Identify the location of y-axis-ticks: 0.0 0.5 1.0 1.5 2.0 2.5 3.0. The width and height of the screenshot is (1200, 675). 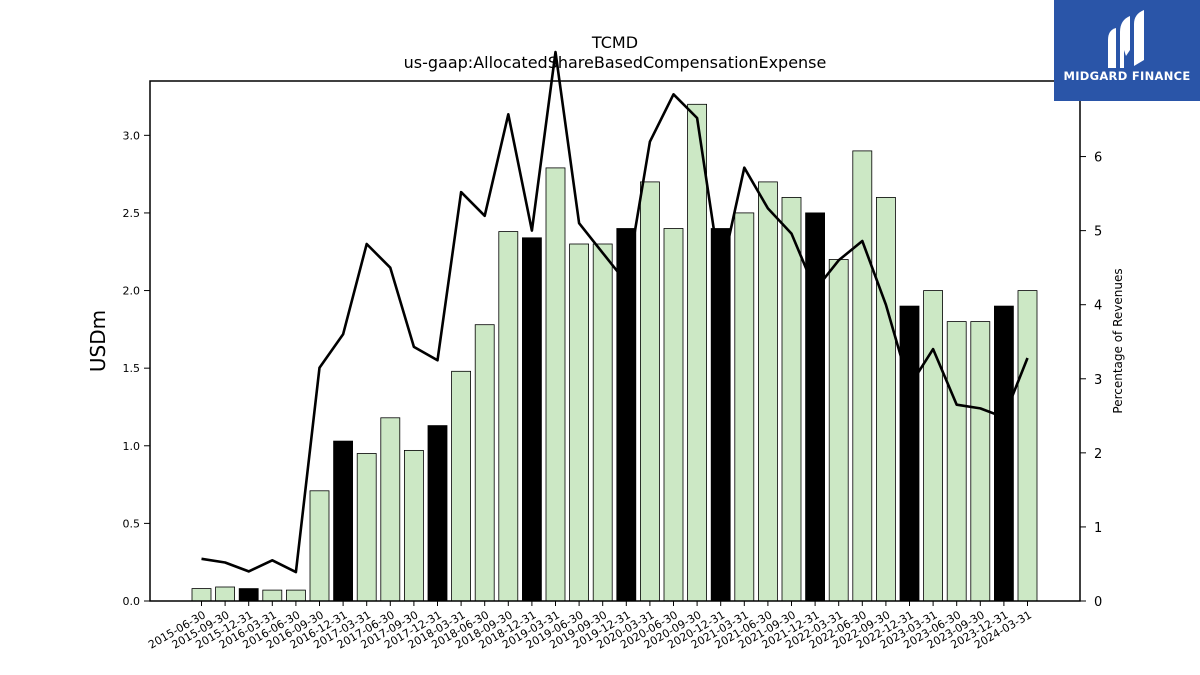
(136, 368).